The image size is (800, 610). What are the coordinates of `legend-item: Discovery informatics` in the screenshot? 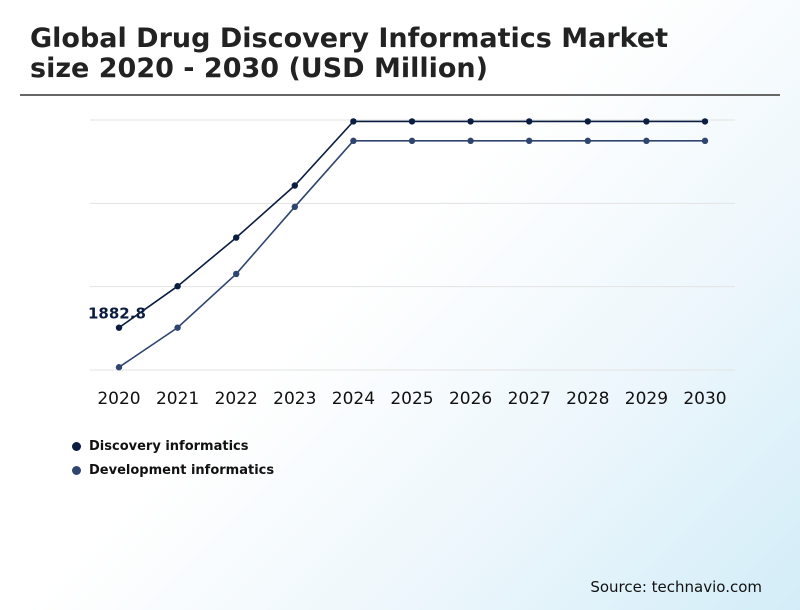 It's located at (173, 446).